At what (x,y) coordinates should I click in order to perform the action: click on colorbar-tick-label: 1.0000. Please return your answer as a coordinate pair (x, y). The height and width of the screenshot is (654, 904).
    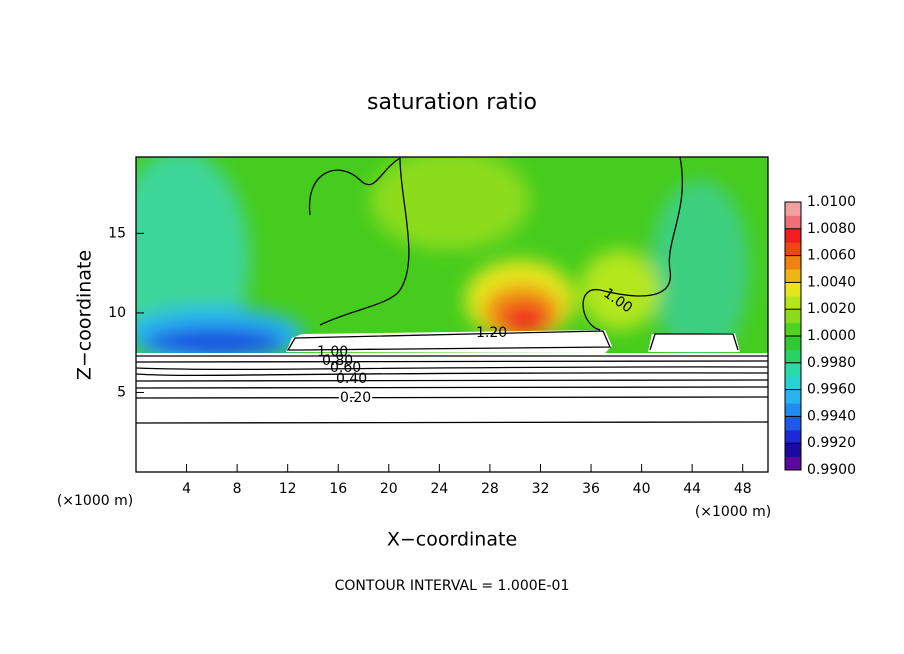
    Looking at the image, I should click on (831, 336).